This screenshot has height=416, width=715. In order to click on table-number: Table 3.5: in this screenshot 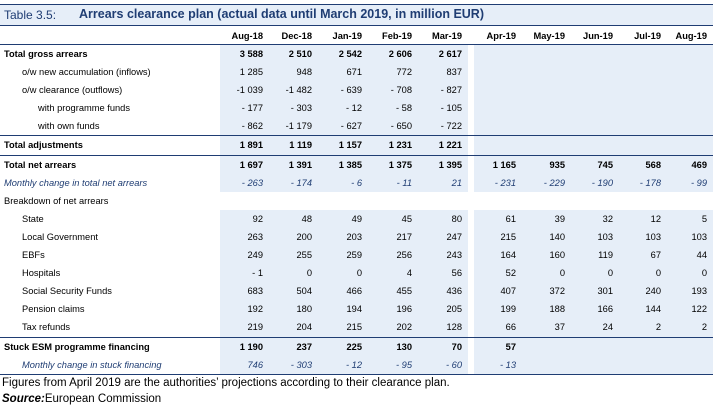, I will do `click(30, 15)`.